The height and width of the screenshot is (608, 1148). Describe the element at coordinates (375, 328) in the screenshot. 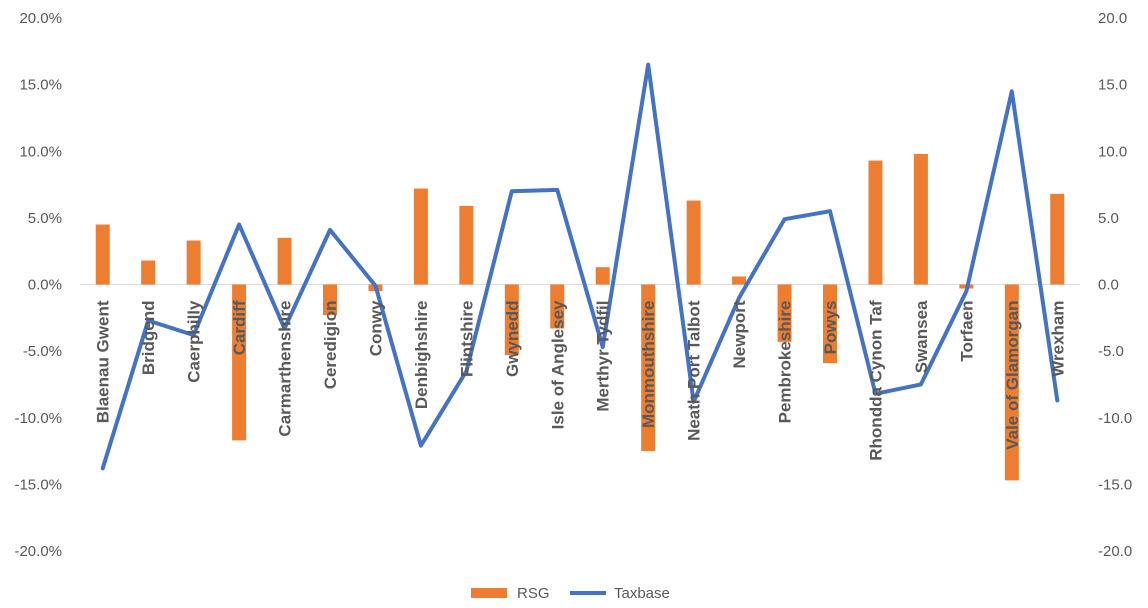

I see `category-label: Conwy` at that location.